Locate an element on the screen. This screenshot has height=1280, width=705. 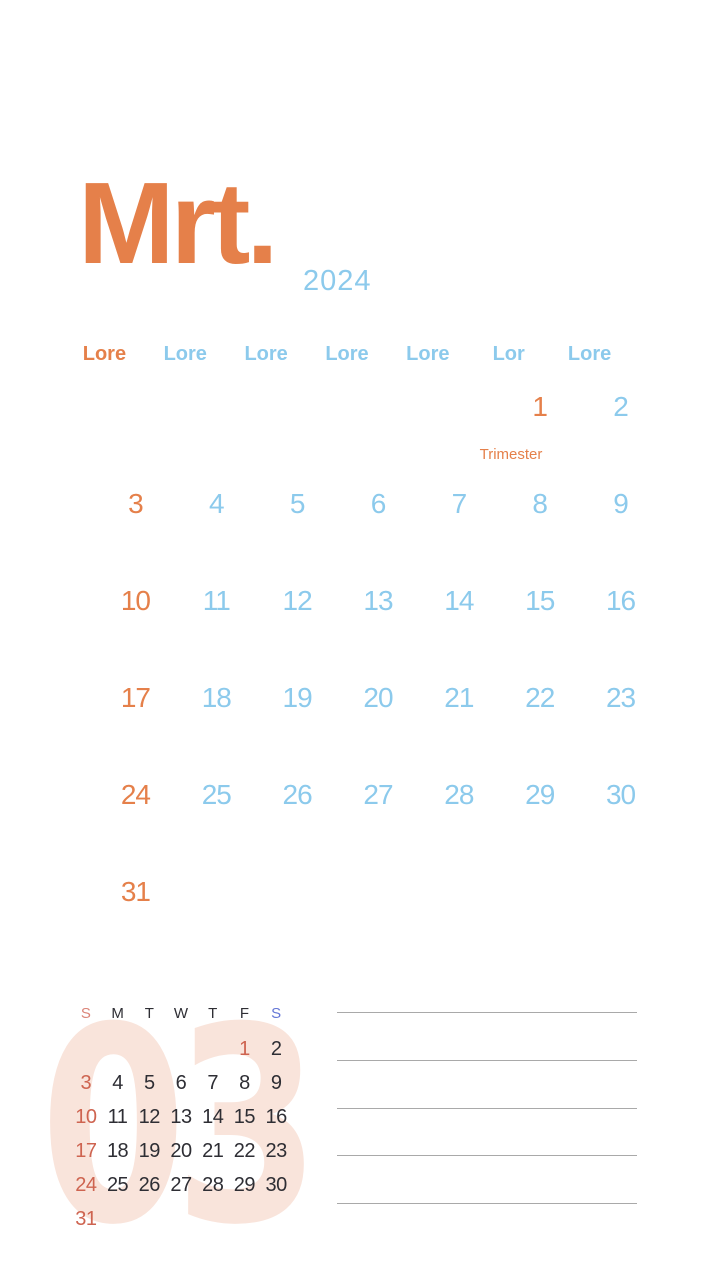
main-day-24: 24 is located at coordinates (135, 794).